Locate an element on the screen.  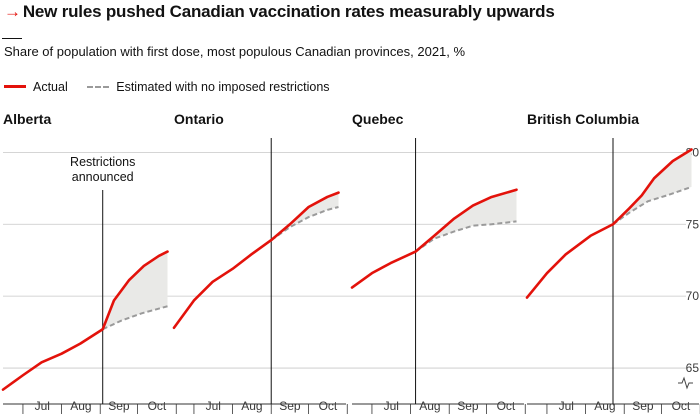
x-tick-label-british-columbia-aug: Aug is located at coordinates (604, 406).